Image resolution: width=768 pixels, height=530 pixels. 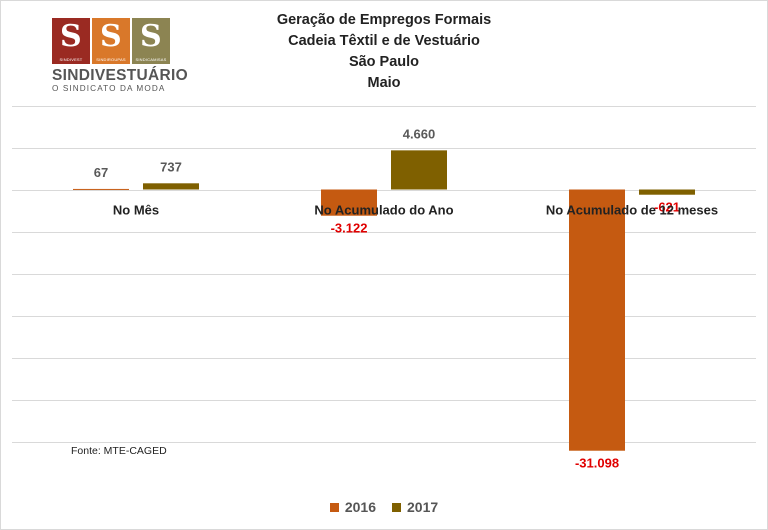 What do you see at coordinates (632, 210) in the screenshot?
I see `category-label: No Acumulado de 12 meses` at bounding box center [632, 210].